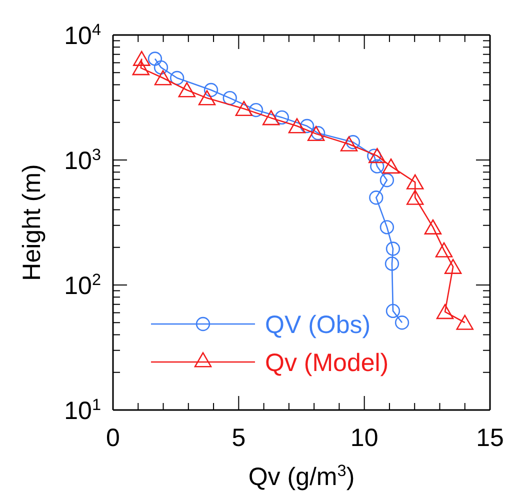 This screenshot has height=497, width=509. Describe the element at coordinates (82, 160) in the screenshot. I see `y-tick-label: 10$^{3}$` at that location.